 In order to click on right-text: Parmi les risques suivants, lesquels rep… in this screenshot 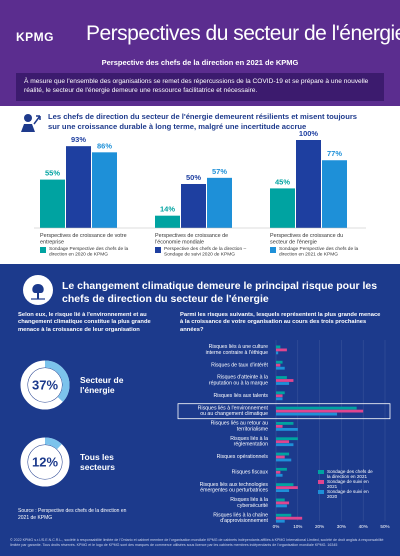, I will do `click(280, 322)`.